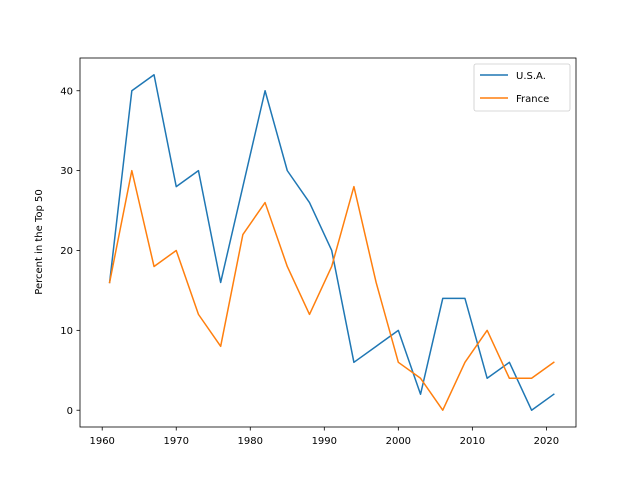 The height and width of the screenshot is (480, 640). Describe the element at coordinates (66, 251) in the screenshot. I see `y-tick-label: 20` at that location.